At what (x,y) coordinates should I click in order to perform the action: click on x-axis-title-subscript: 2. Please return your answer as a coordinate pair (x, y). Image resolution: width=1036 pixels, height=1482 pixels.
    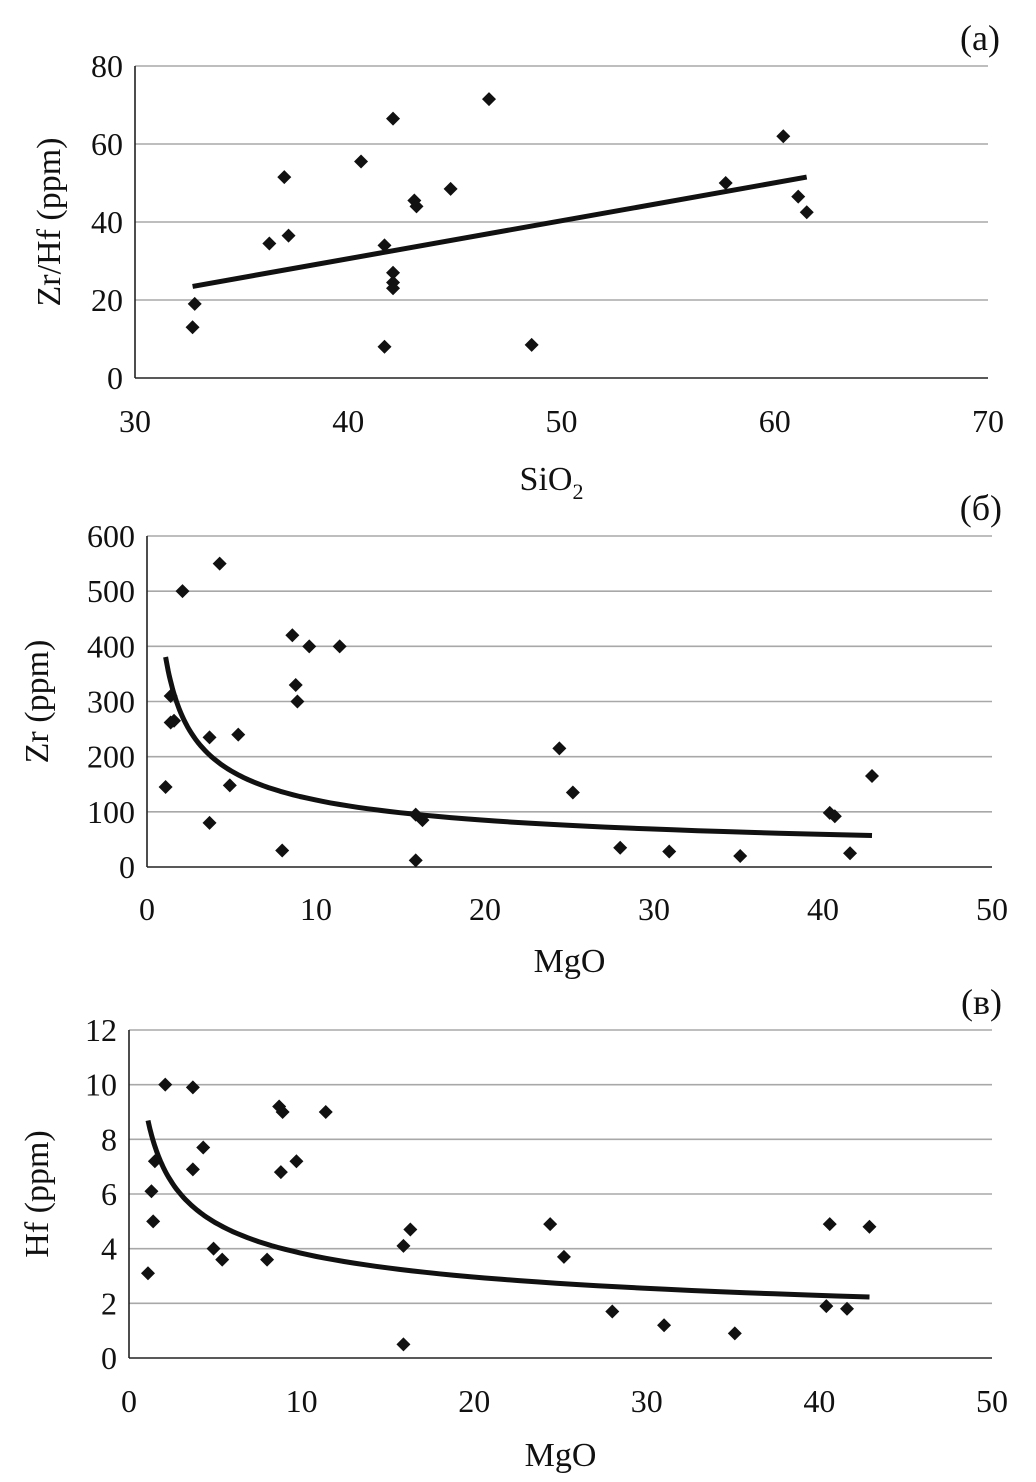
    Looking at the image, I should click on (577, 491).